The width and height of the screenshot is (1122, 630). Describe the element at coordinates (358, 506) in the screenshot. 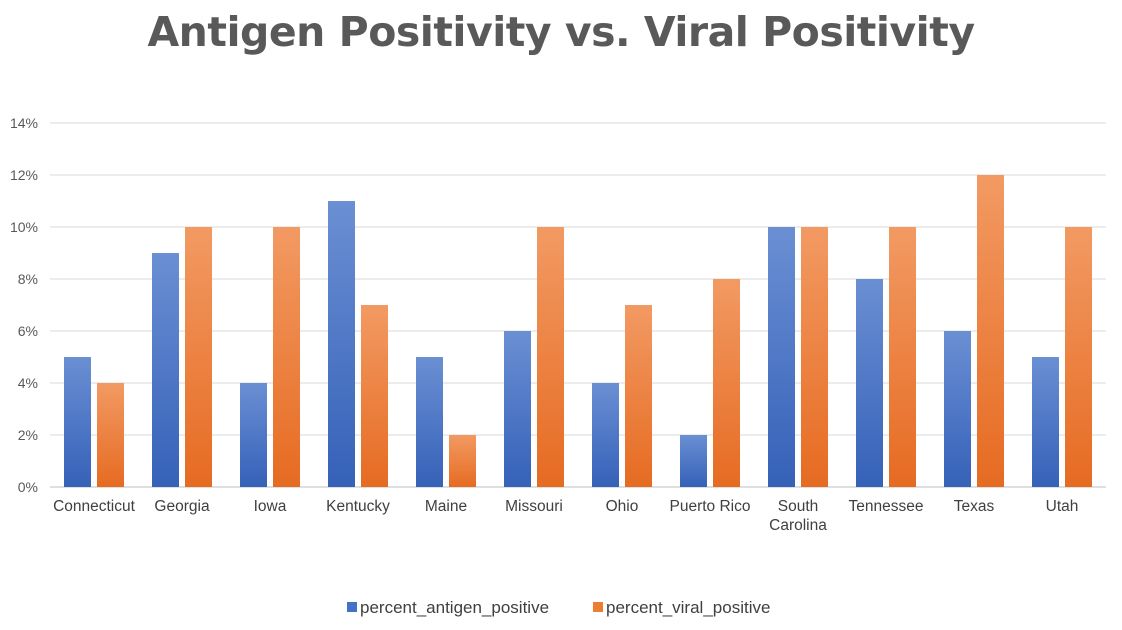

I see `x-tick-label: Kentucky` at that location.